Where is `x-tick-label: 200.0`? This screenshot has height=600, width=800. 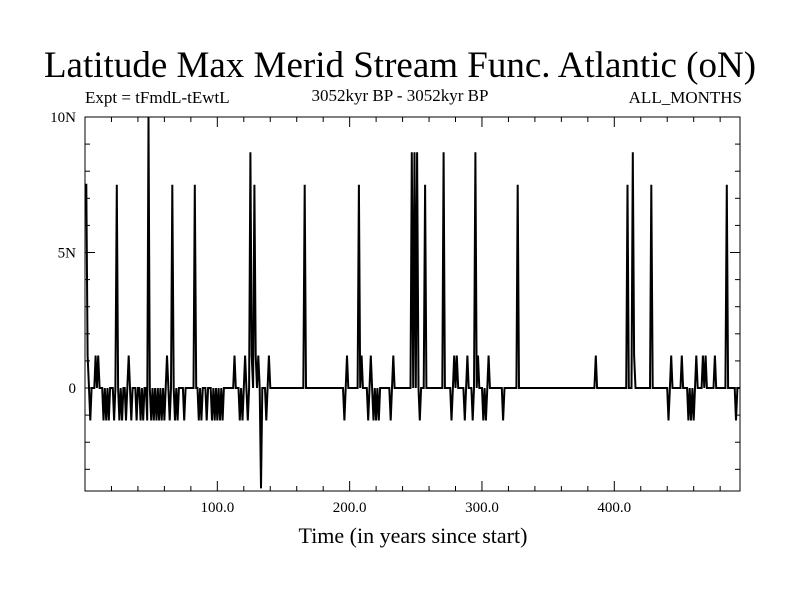 x-tick-label: 200.0 is located at coordinates (350, 508).